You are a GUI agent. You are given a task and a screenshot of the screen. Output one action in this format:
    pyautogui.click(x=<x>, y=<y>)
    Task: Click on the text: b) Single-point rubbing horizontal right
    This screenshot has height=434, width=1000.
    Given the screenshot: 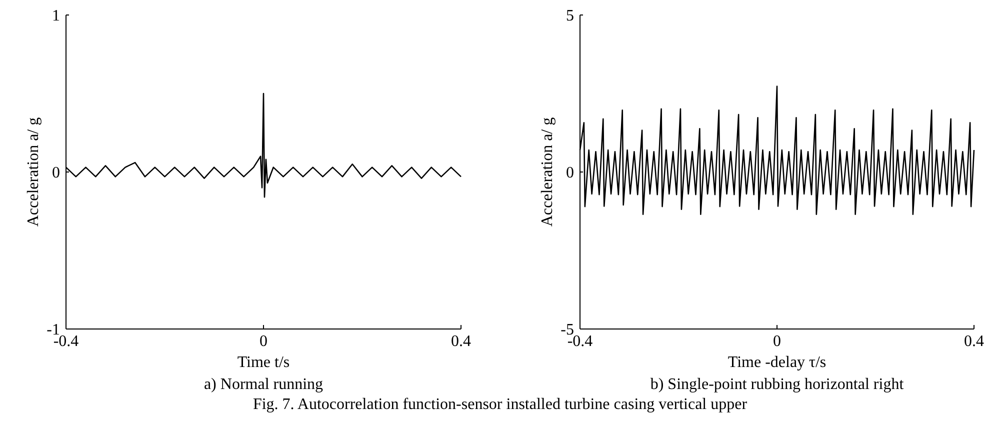 What is the action you would take?
    pyautogui.click(x=777, y=384)
    